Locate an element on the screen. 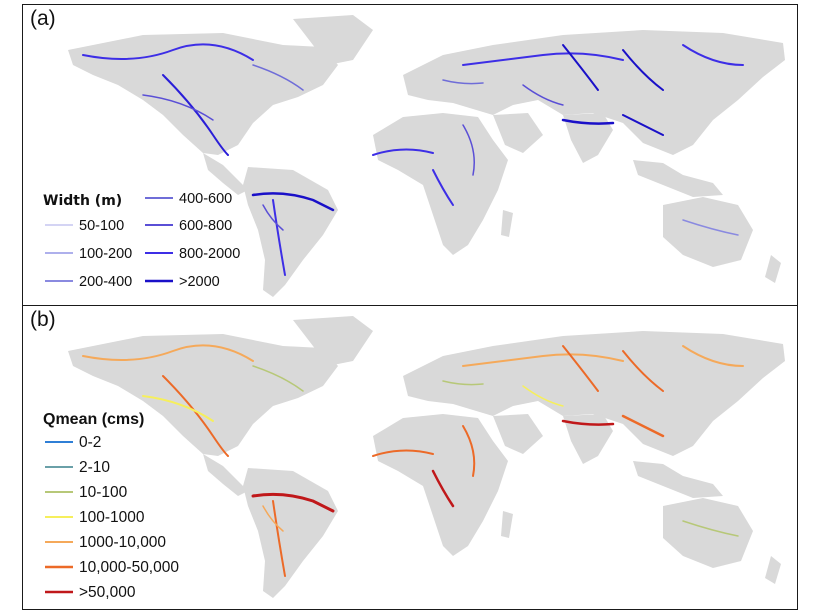 The image size is (820, 615). discharge-legend-item-4: 100-1000 is located at coordinates (95, 517).